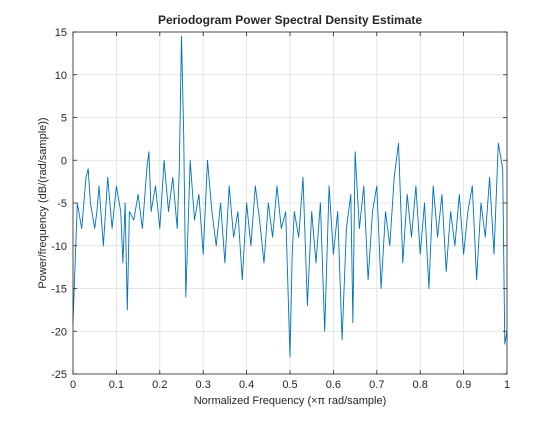 This screenshot has width=560, height=425. I want to click on x-tick-label: 0.2, so click(159, 385).